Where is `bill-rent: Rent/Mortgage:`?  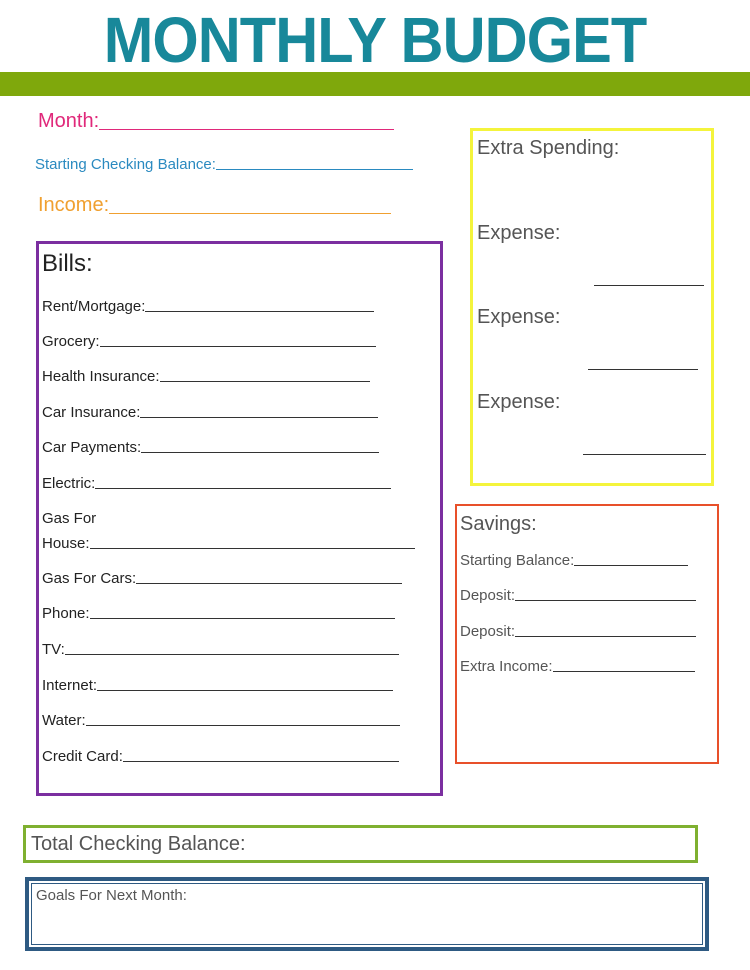 bill-rent: Rent/Mortgage: is located at coordinates (208, 306).